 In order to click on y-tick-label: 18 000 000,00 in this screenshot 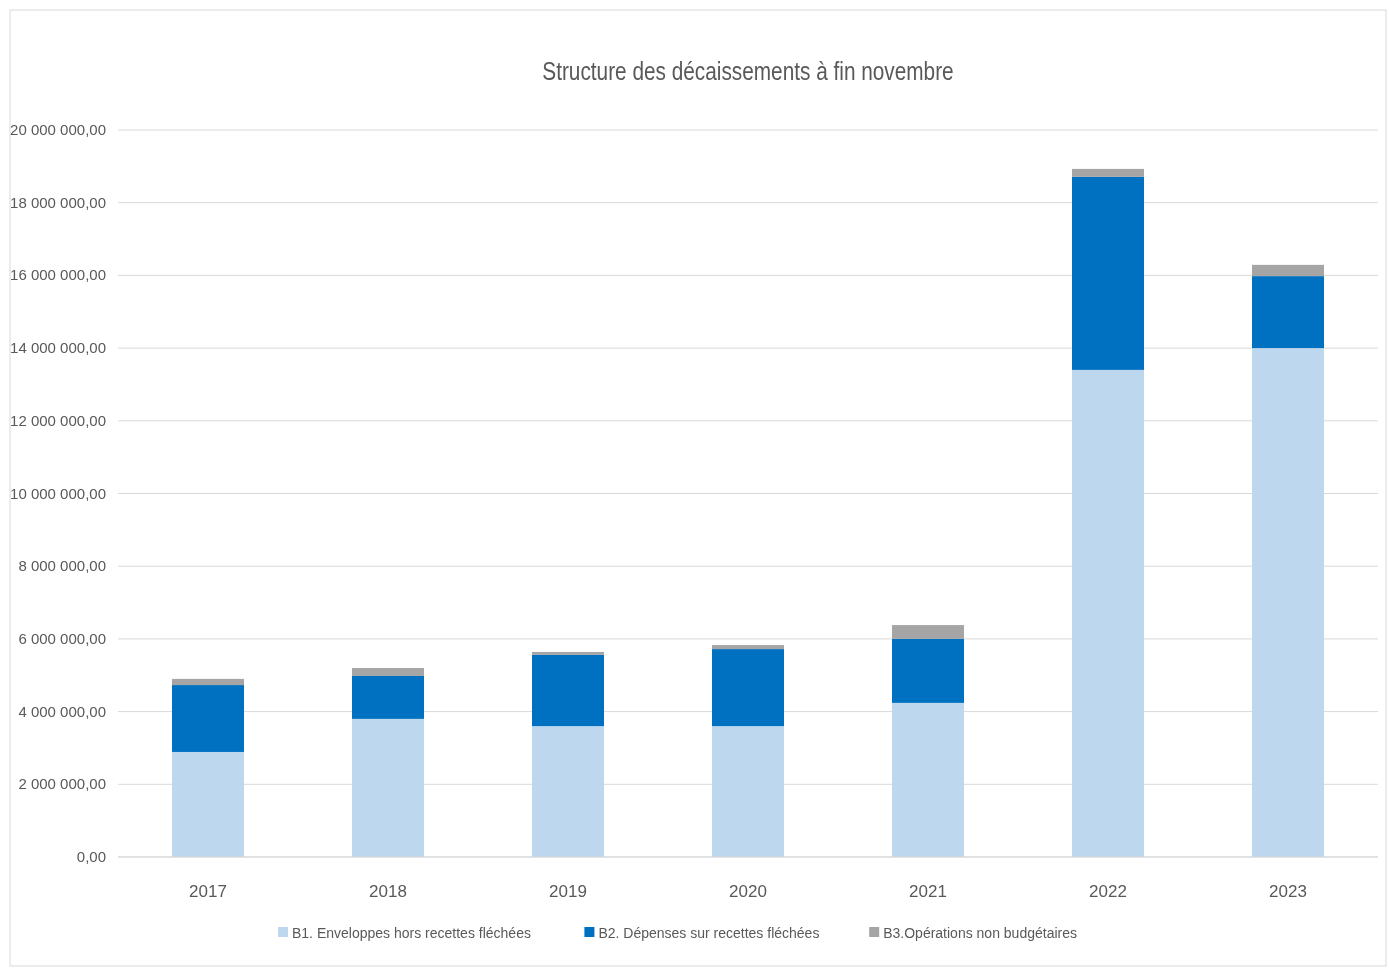, I will do `click(58, 202)`.